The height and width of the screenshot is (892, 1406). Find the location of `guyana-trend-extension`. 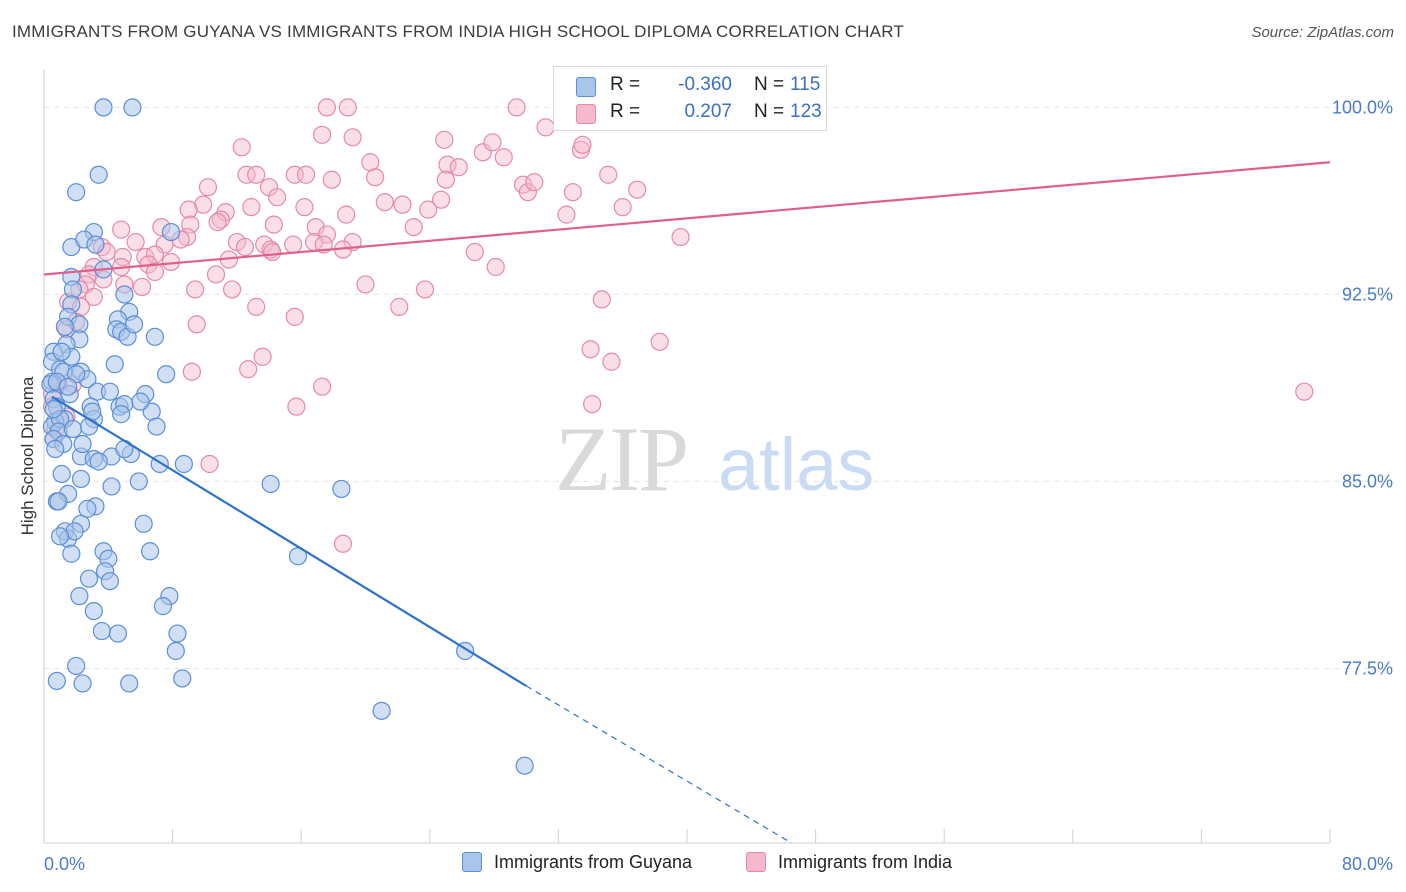

guyana-trend-extension is located at coordinates (658, 764).